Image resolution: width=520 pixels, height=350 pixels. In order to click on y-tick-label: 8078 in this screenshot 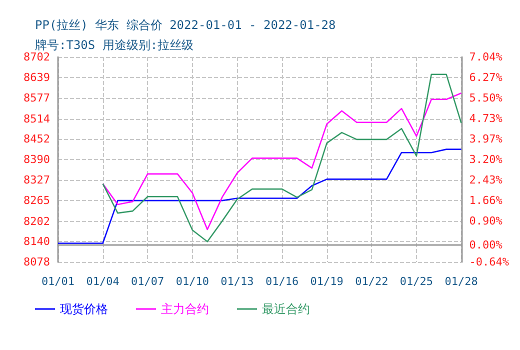, I will do `click(37, 262)`.